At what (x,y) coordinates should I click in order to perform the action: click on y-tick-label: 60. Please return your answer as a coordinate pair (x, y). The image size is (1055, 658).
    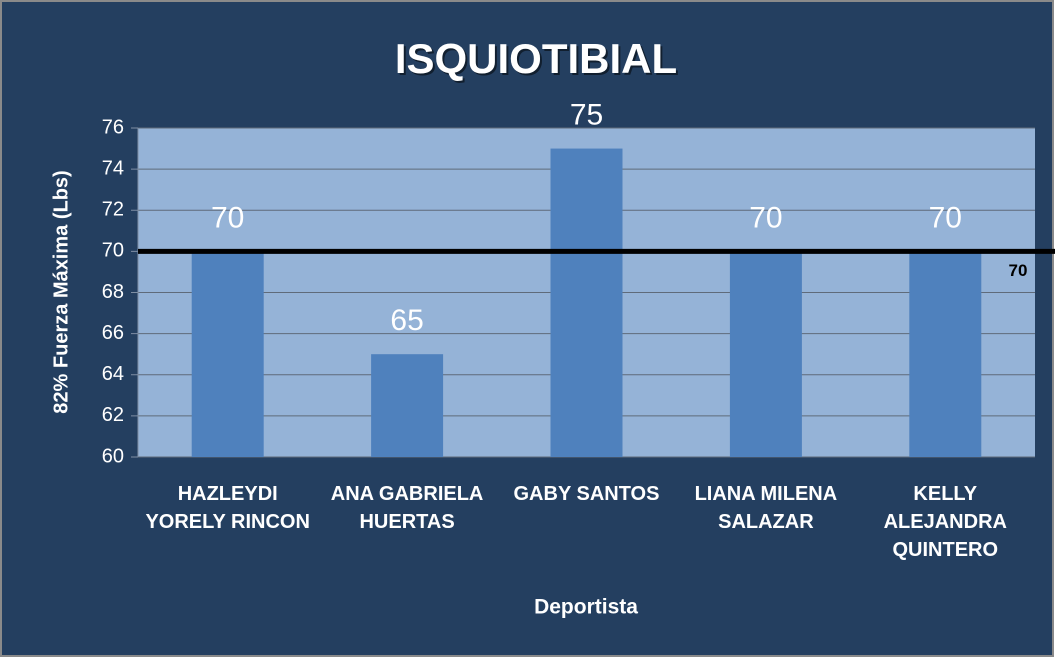
    Looking at the image, I should click on (113, 456).